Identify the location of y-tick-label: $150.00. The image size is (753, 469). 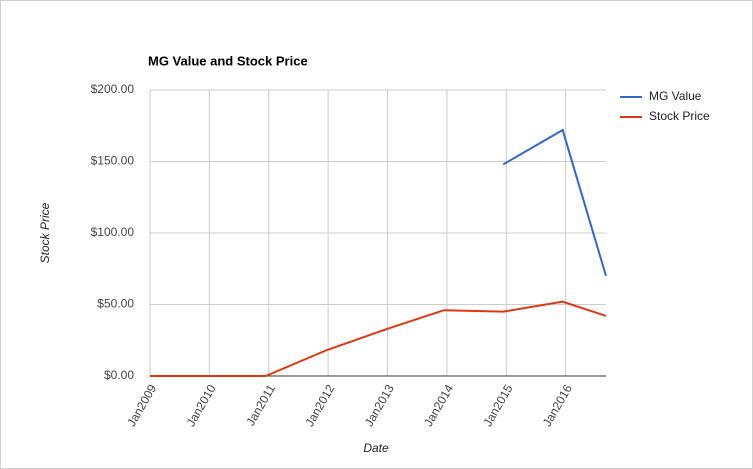
(113, 161).